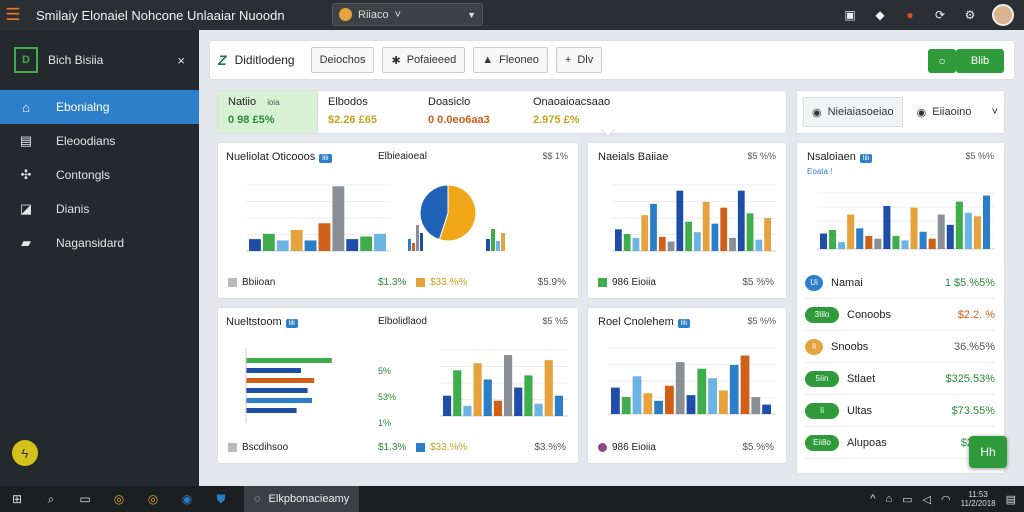 This screenshot has width=1024, height=512. I want to click on rank-pill: 3Iilo, so click(822, 314).